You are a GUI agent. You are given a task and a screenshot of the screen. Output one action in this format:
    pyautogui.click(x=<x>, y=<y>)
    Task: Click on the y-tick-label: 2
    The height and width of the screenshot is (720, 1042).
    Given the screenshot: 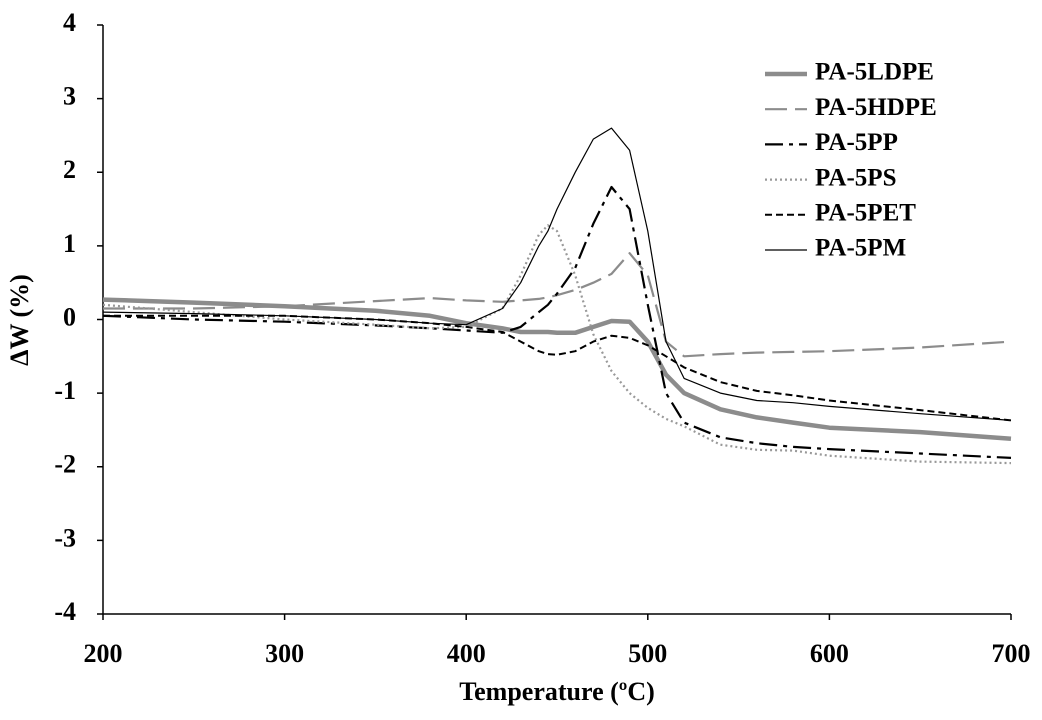 What is the action you would take?
    pyautogui.click(x=69, y=169)
    